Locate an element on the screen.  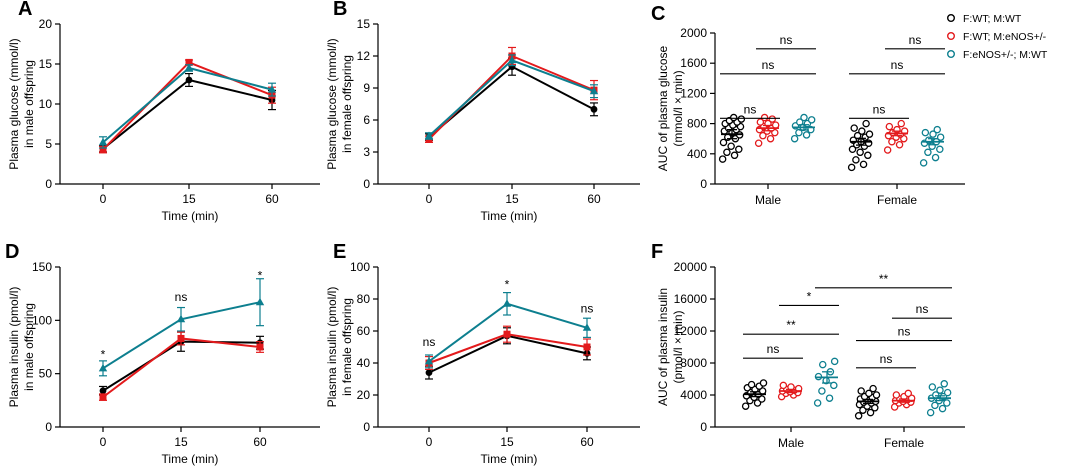
y-axis-label: in female offspring is located at coordinates (347, 104).